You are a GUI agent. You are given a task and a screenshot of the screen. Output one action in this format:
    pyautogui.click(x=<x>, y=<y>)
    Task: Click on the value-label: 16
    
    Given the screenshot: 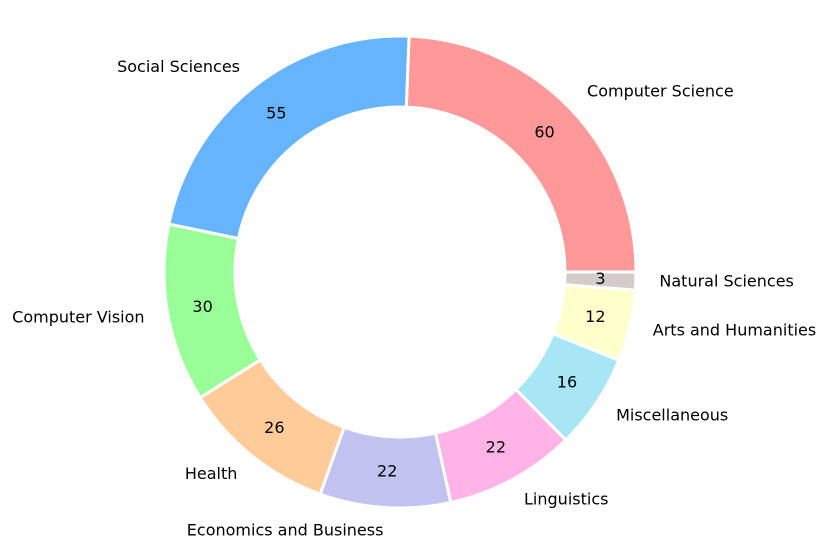 What is the action you would take?
    pyautogui.click(x=567, y=382)
    